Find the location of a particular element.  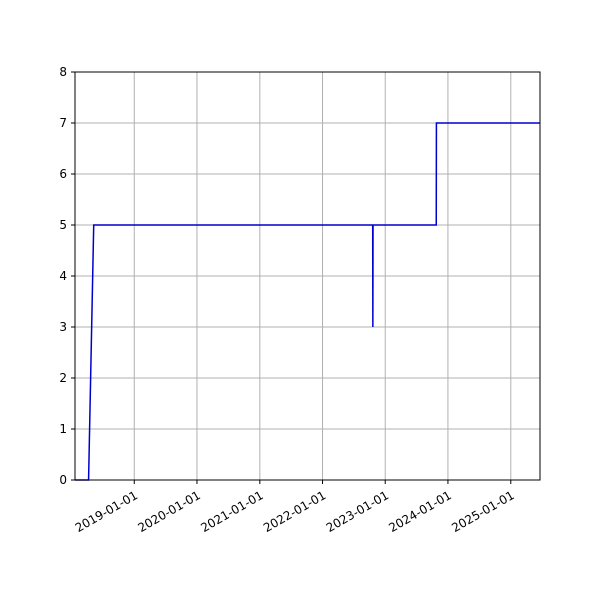

x-tick-label: 2023-01-01 is located at coordinates (357, 511).